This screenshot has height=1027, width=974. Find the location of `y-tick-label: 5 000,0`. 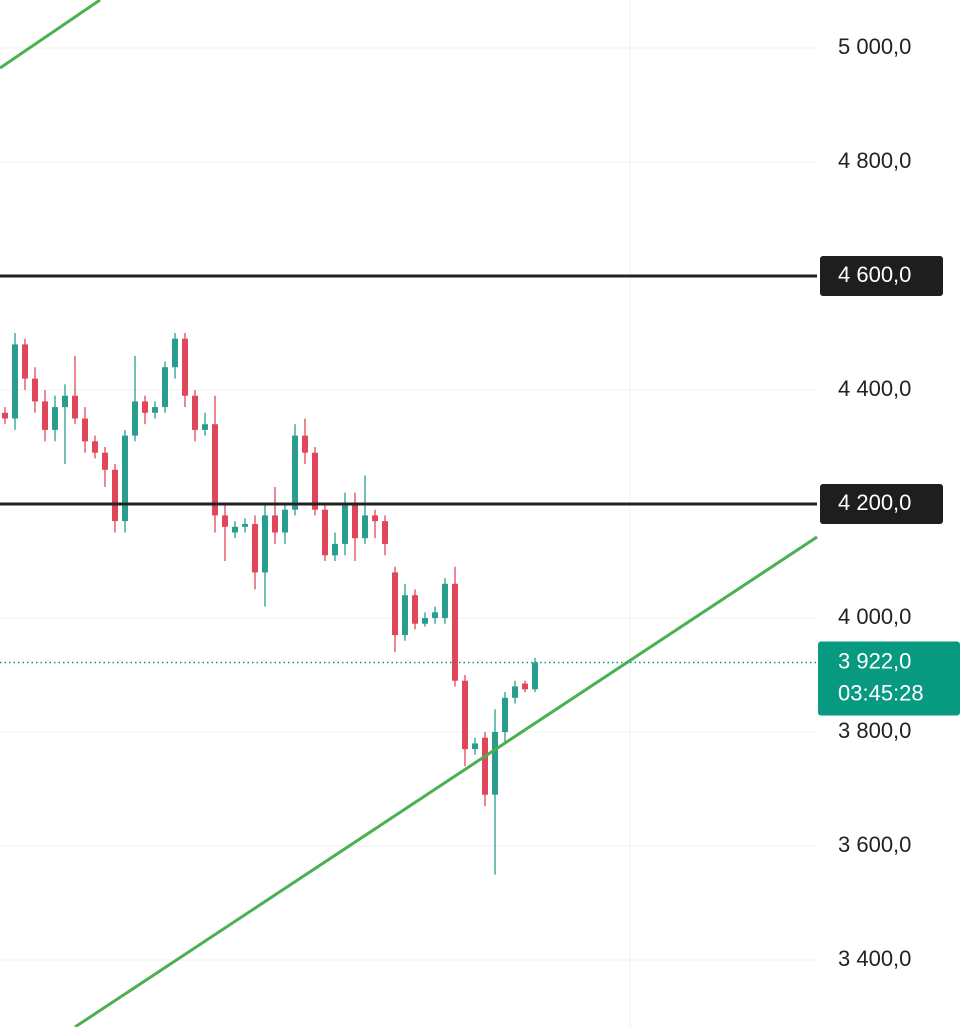

y-tick-label: 5 000,0 is located at coordinates (874, 46).